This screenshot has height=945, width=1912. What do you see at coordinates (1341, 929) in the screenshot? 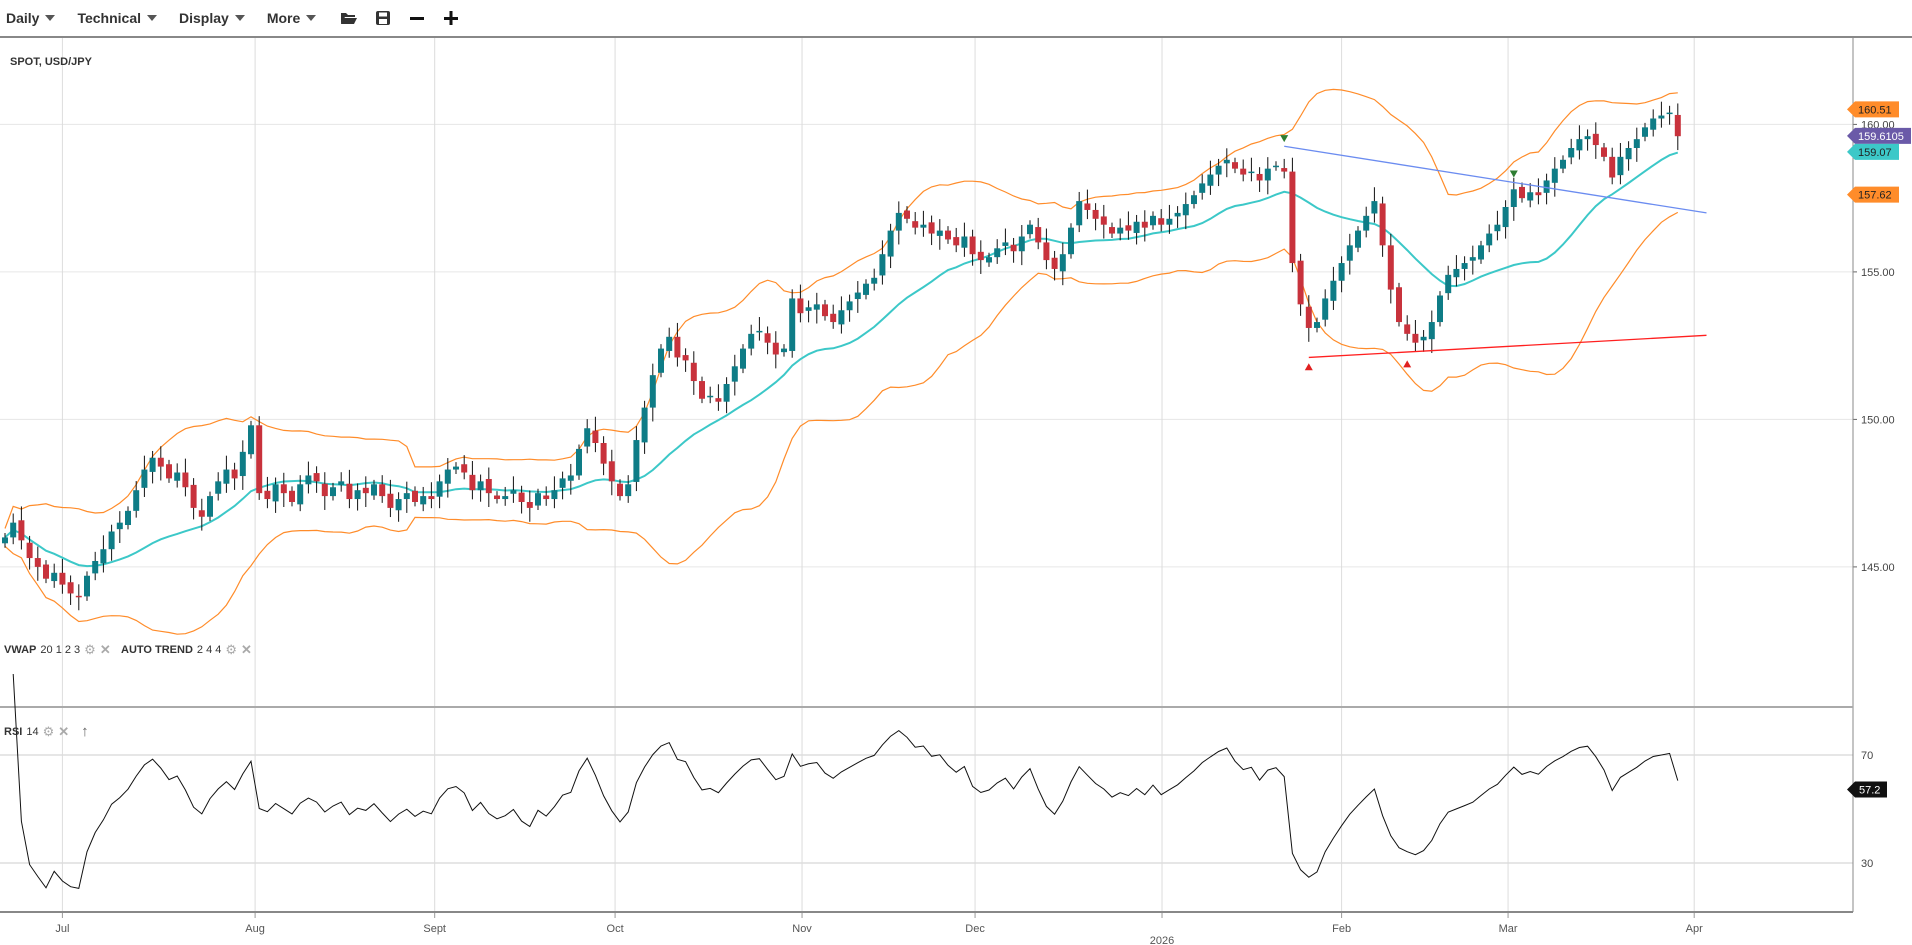
I see `x-tick-label: Feb` at bounding box center [1341, 929].